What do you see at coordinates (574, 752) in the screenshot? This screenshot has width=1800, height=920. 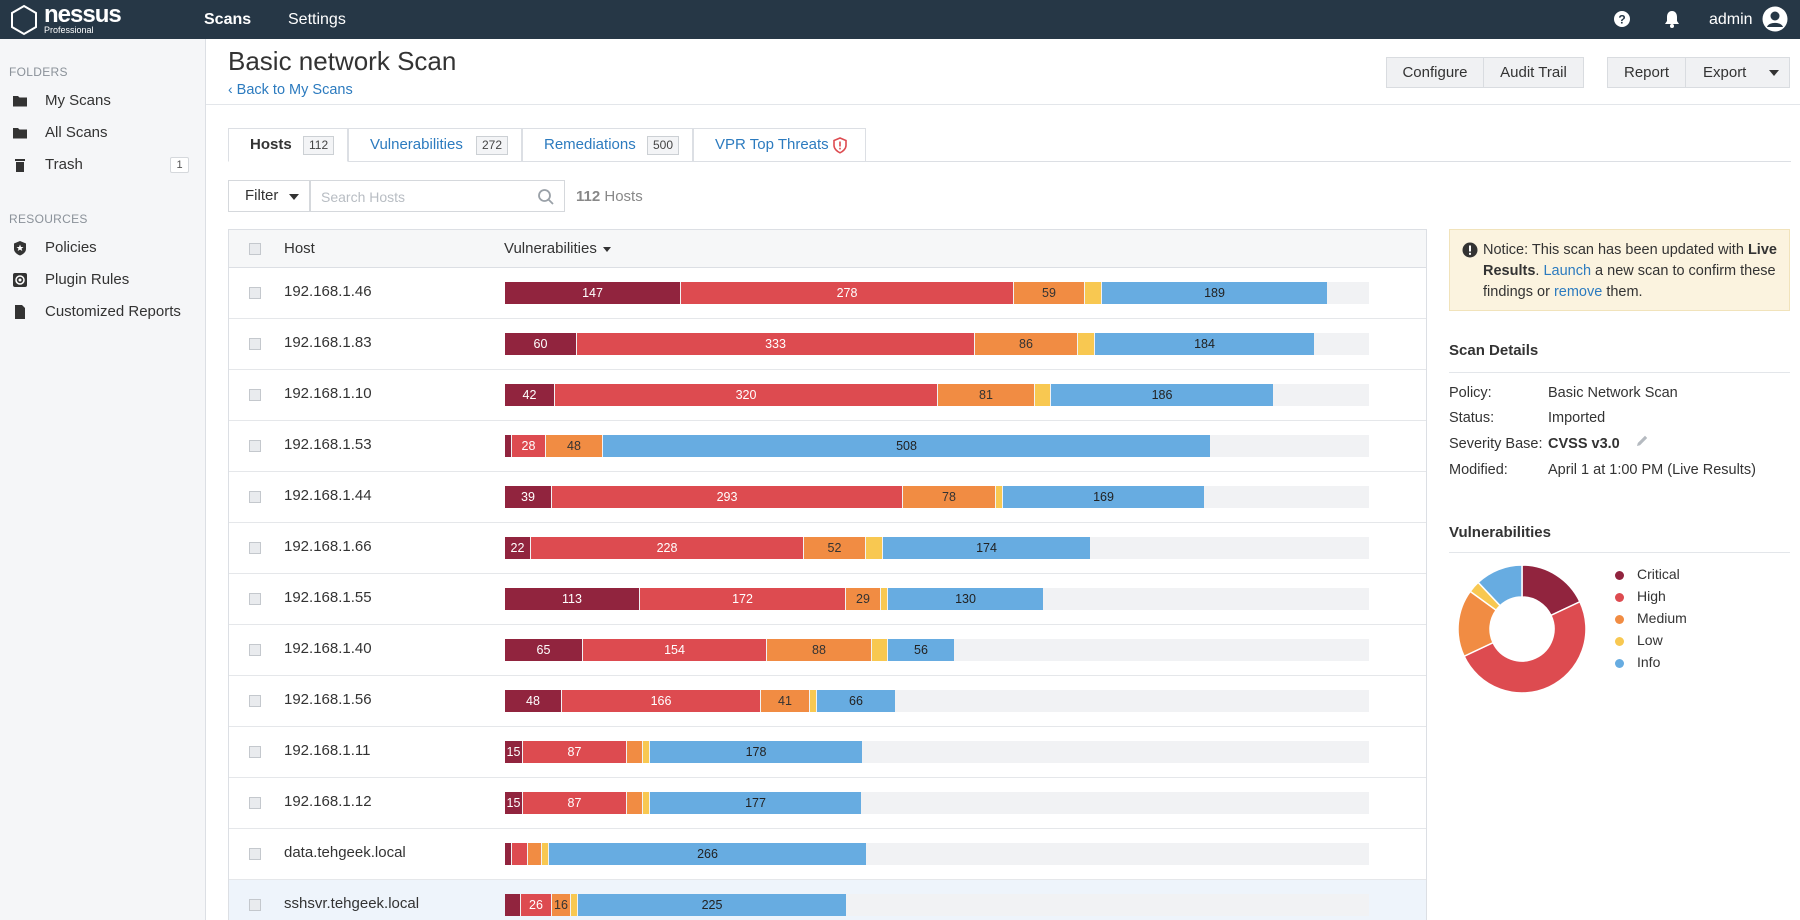 I see `high-segment: 87` at bounding box center [574, 752].